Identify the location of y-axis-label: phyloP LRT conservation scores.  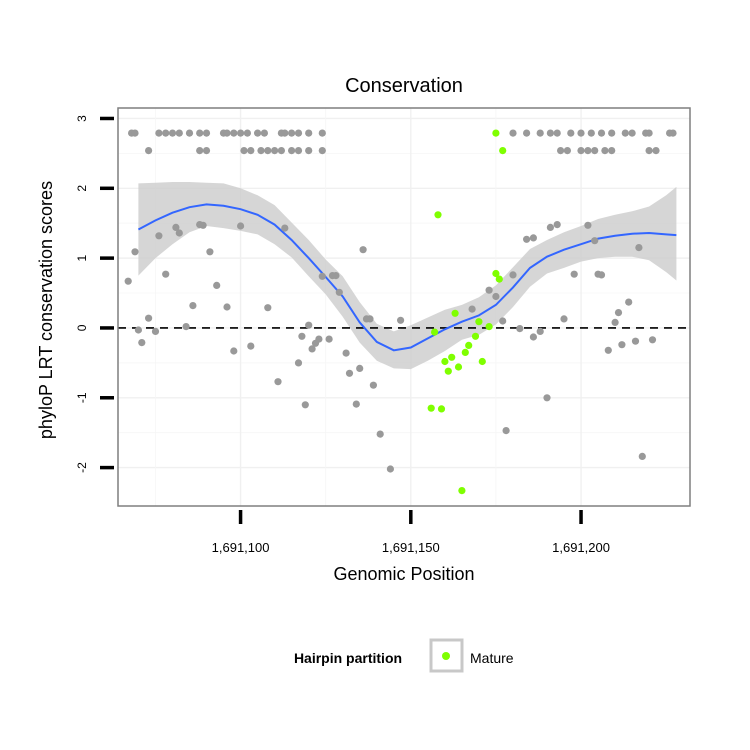
(46, 310).